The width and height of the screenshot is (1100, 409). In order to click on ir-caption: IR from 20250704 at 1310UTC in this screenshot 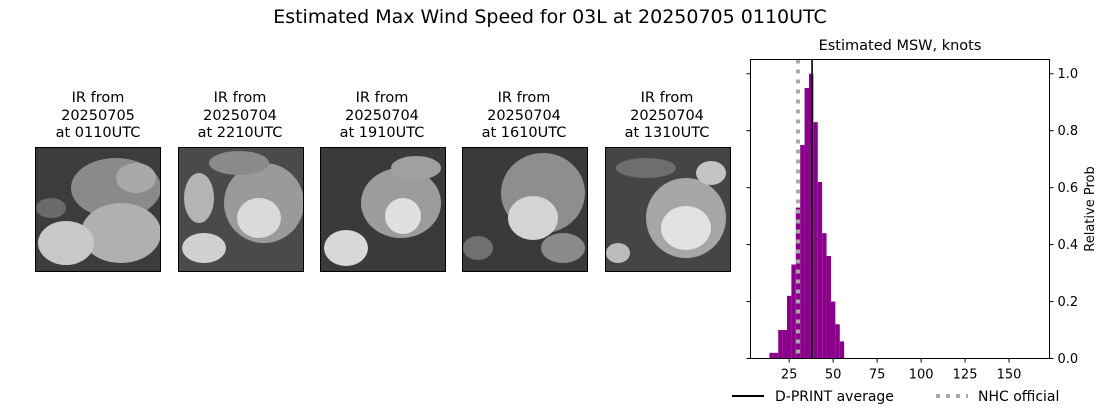, I will do `click(667, 115)`.